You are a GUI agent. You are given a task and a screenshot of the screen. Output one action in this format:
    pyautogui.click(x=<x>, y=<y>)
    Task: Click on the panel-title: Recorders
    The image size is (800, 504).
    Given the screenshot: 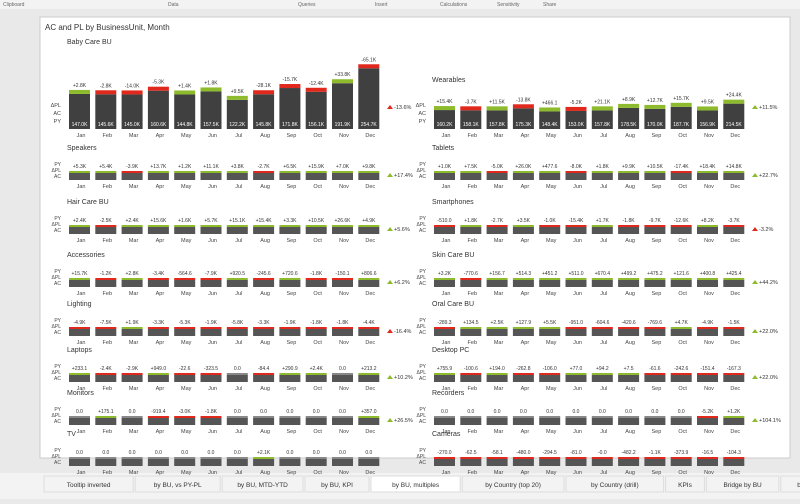 What is the action you would take?
    pyautogui.click(x=448, y=393)
    